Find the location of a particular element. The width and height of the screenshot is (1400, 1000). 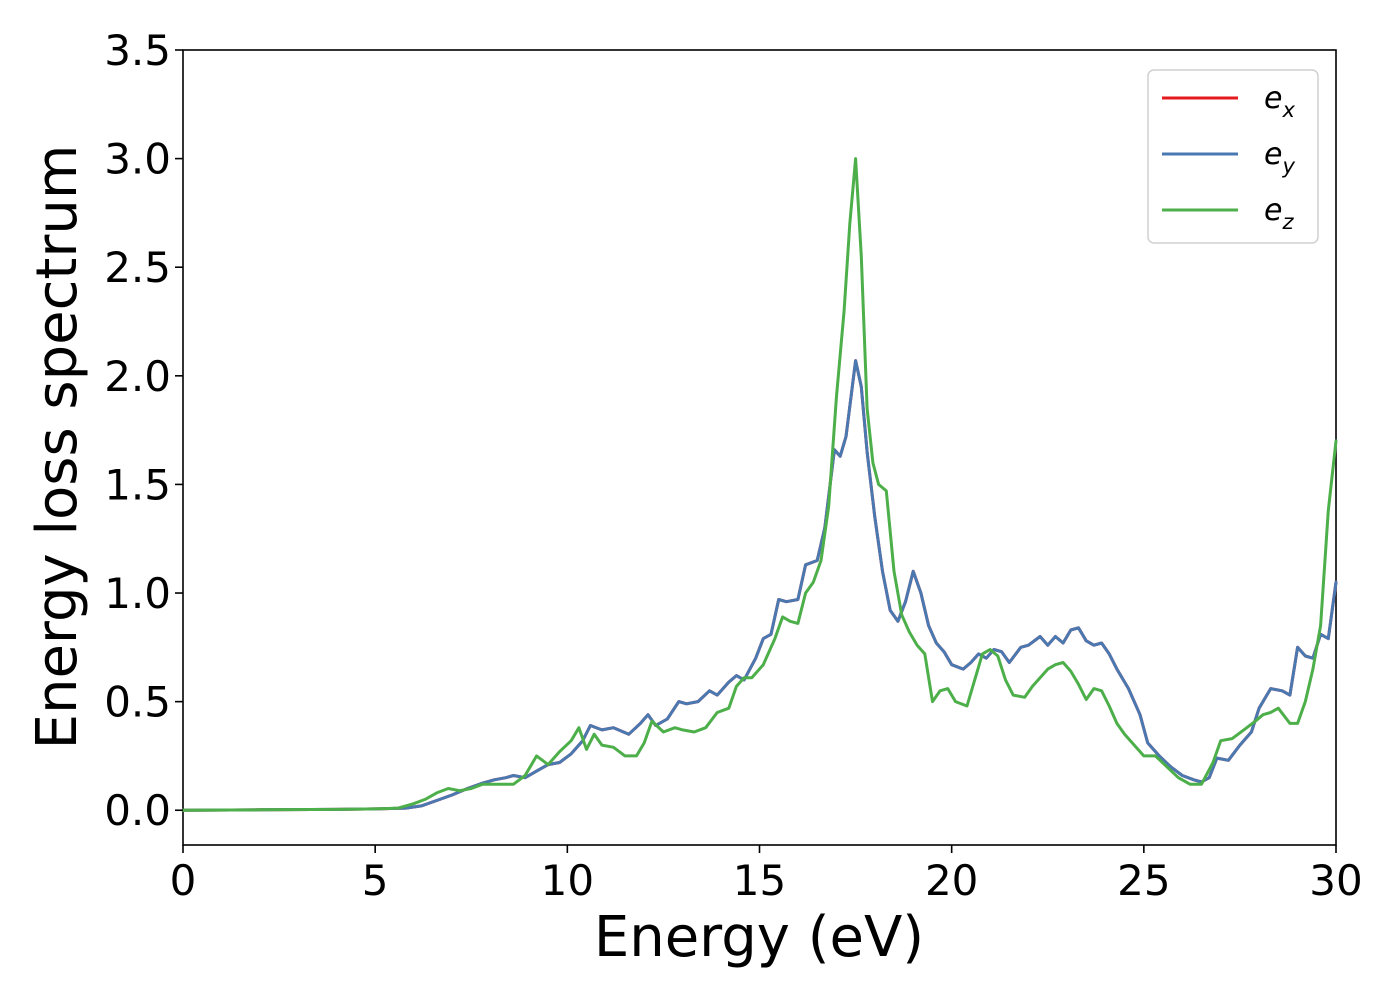

x-tick-label: 20 is located at coordinates (951, 880).